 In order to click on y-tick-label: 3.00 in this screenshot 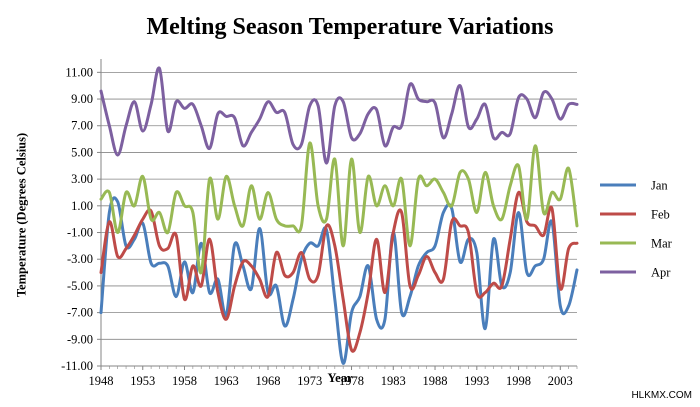, I will do `click(82, 179)`.